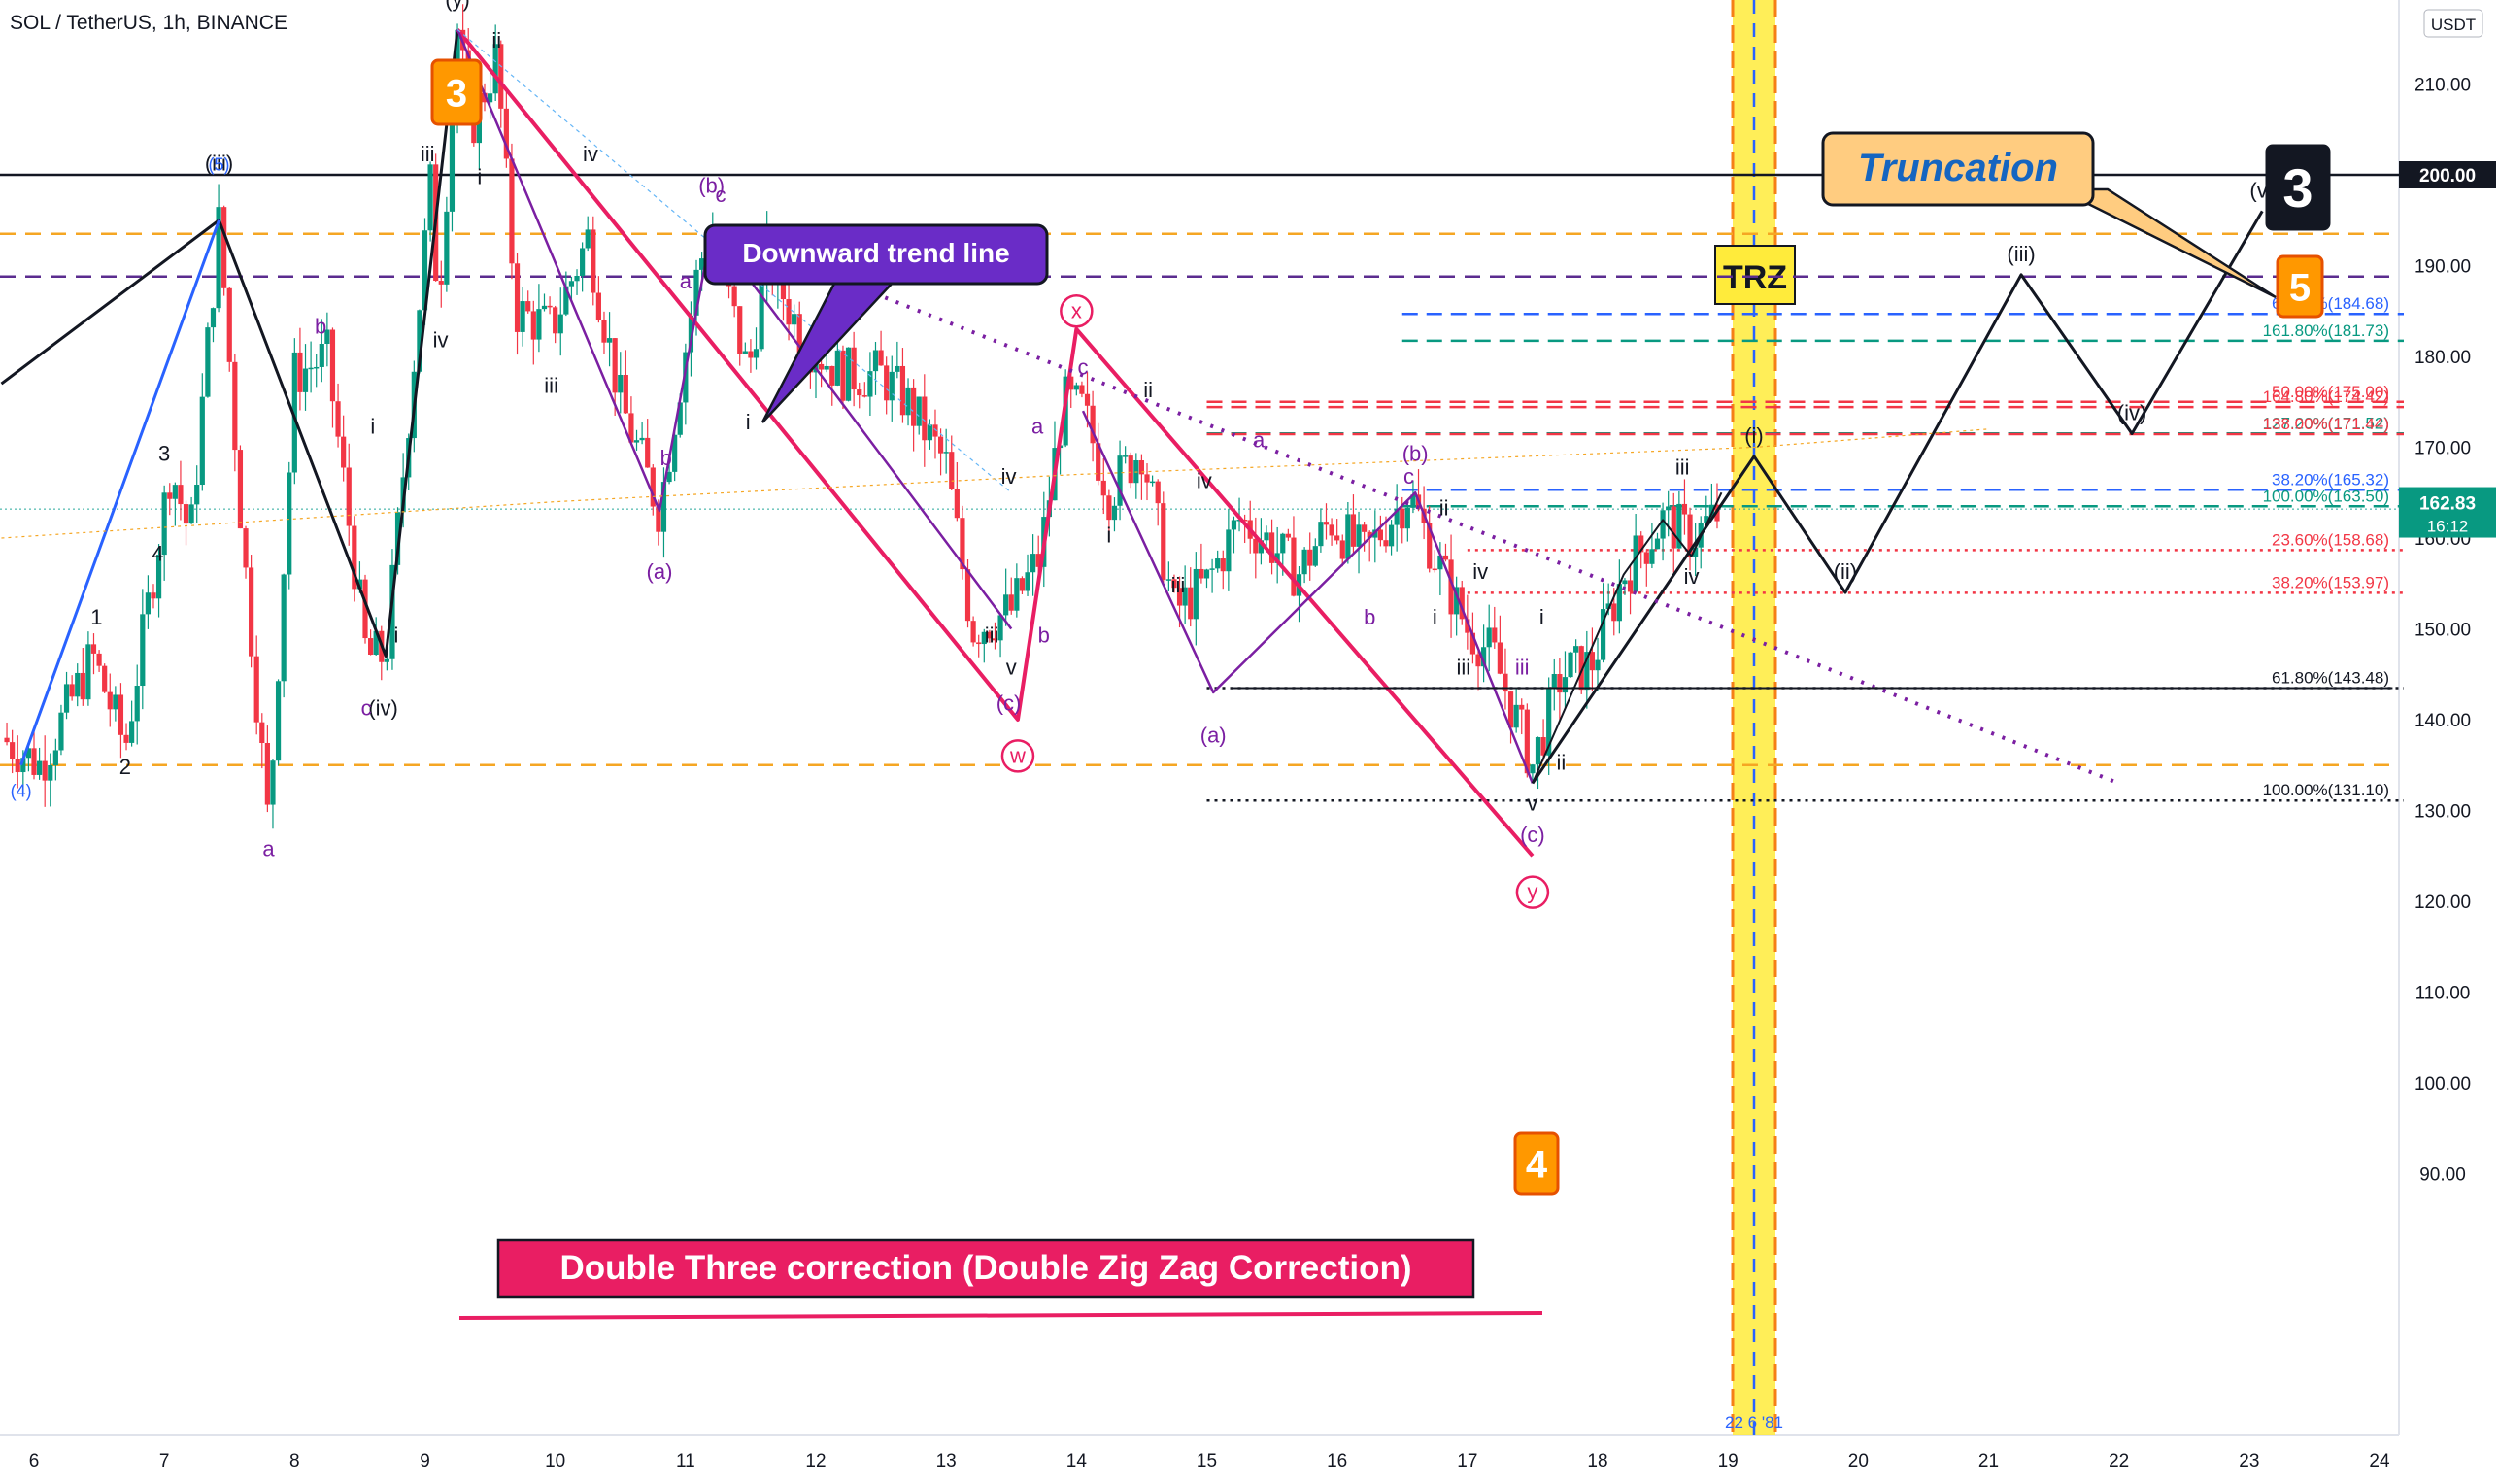 This screenshot has width=2499, height=1484. What do you see at coordinates (1444, 509) in the screenshot?
I see `wave-label-black: ii` at bounding box center [1444, 509].